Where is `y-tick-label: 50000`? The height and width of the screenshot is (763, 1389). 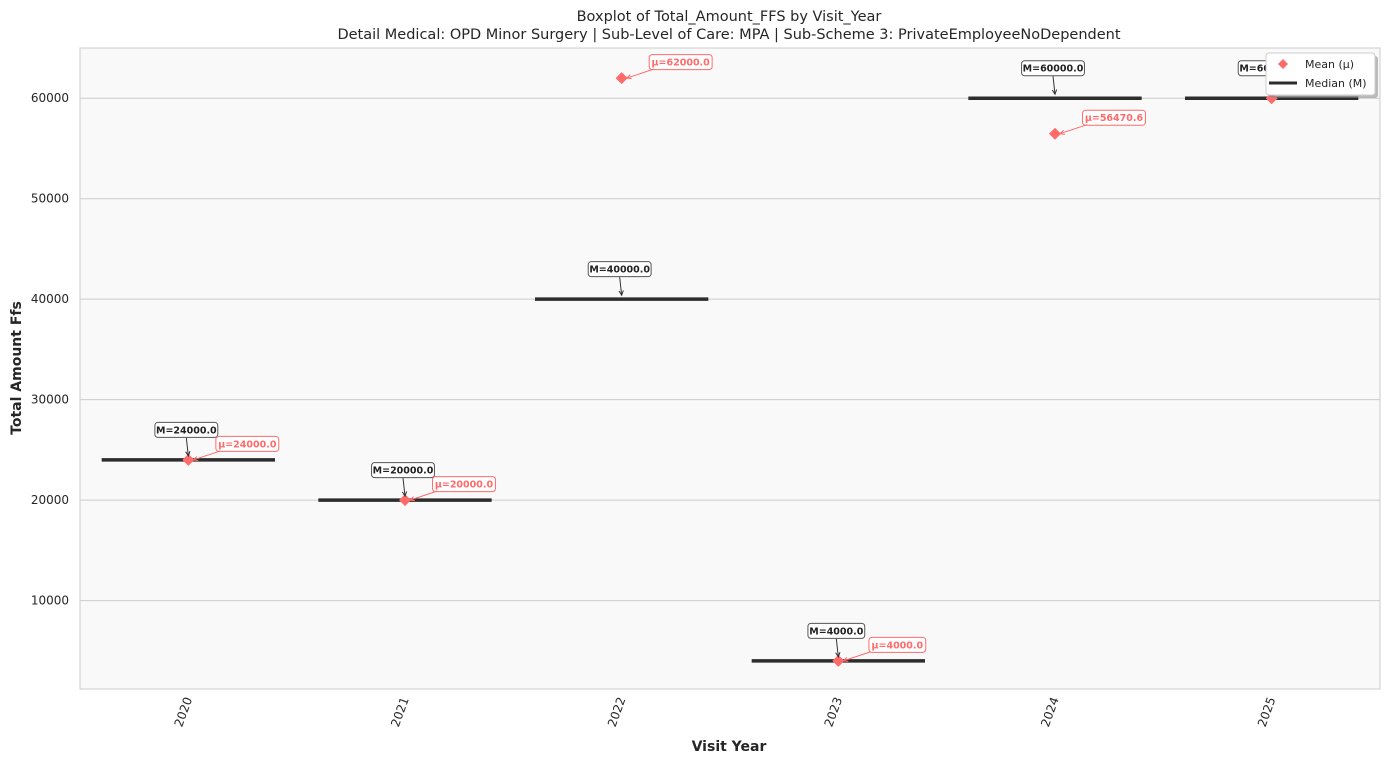
y-tick-label: 50000 is located at coordinates (50, 199).